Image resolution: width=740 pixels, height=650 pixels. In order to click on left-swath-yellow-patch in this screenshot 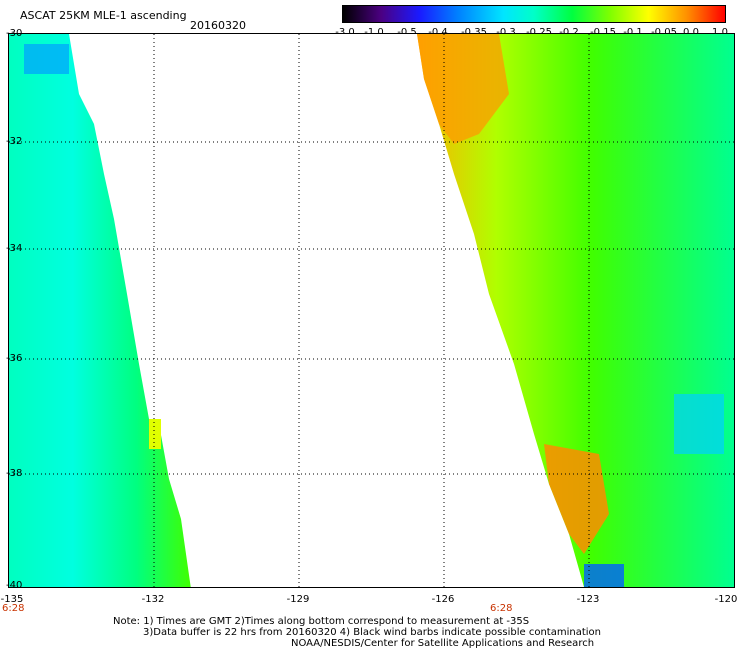, I will do `click(155, 434)`.